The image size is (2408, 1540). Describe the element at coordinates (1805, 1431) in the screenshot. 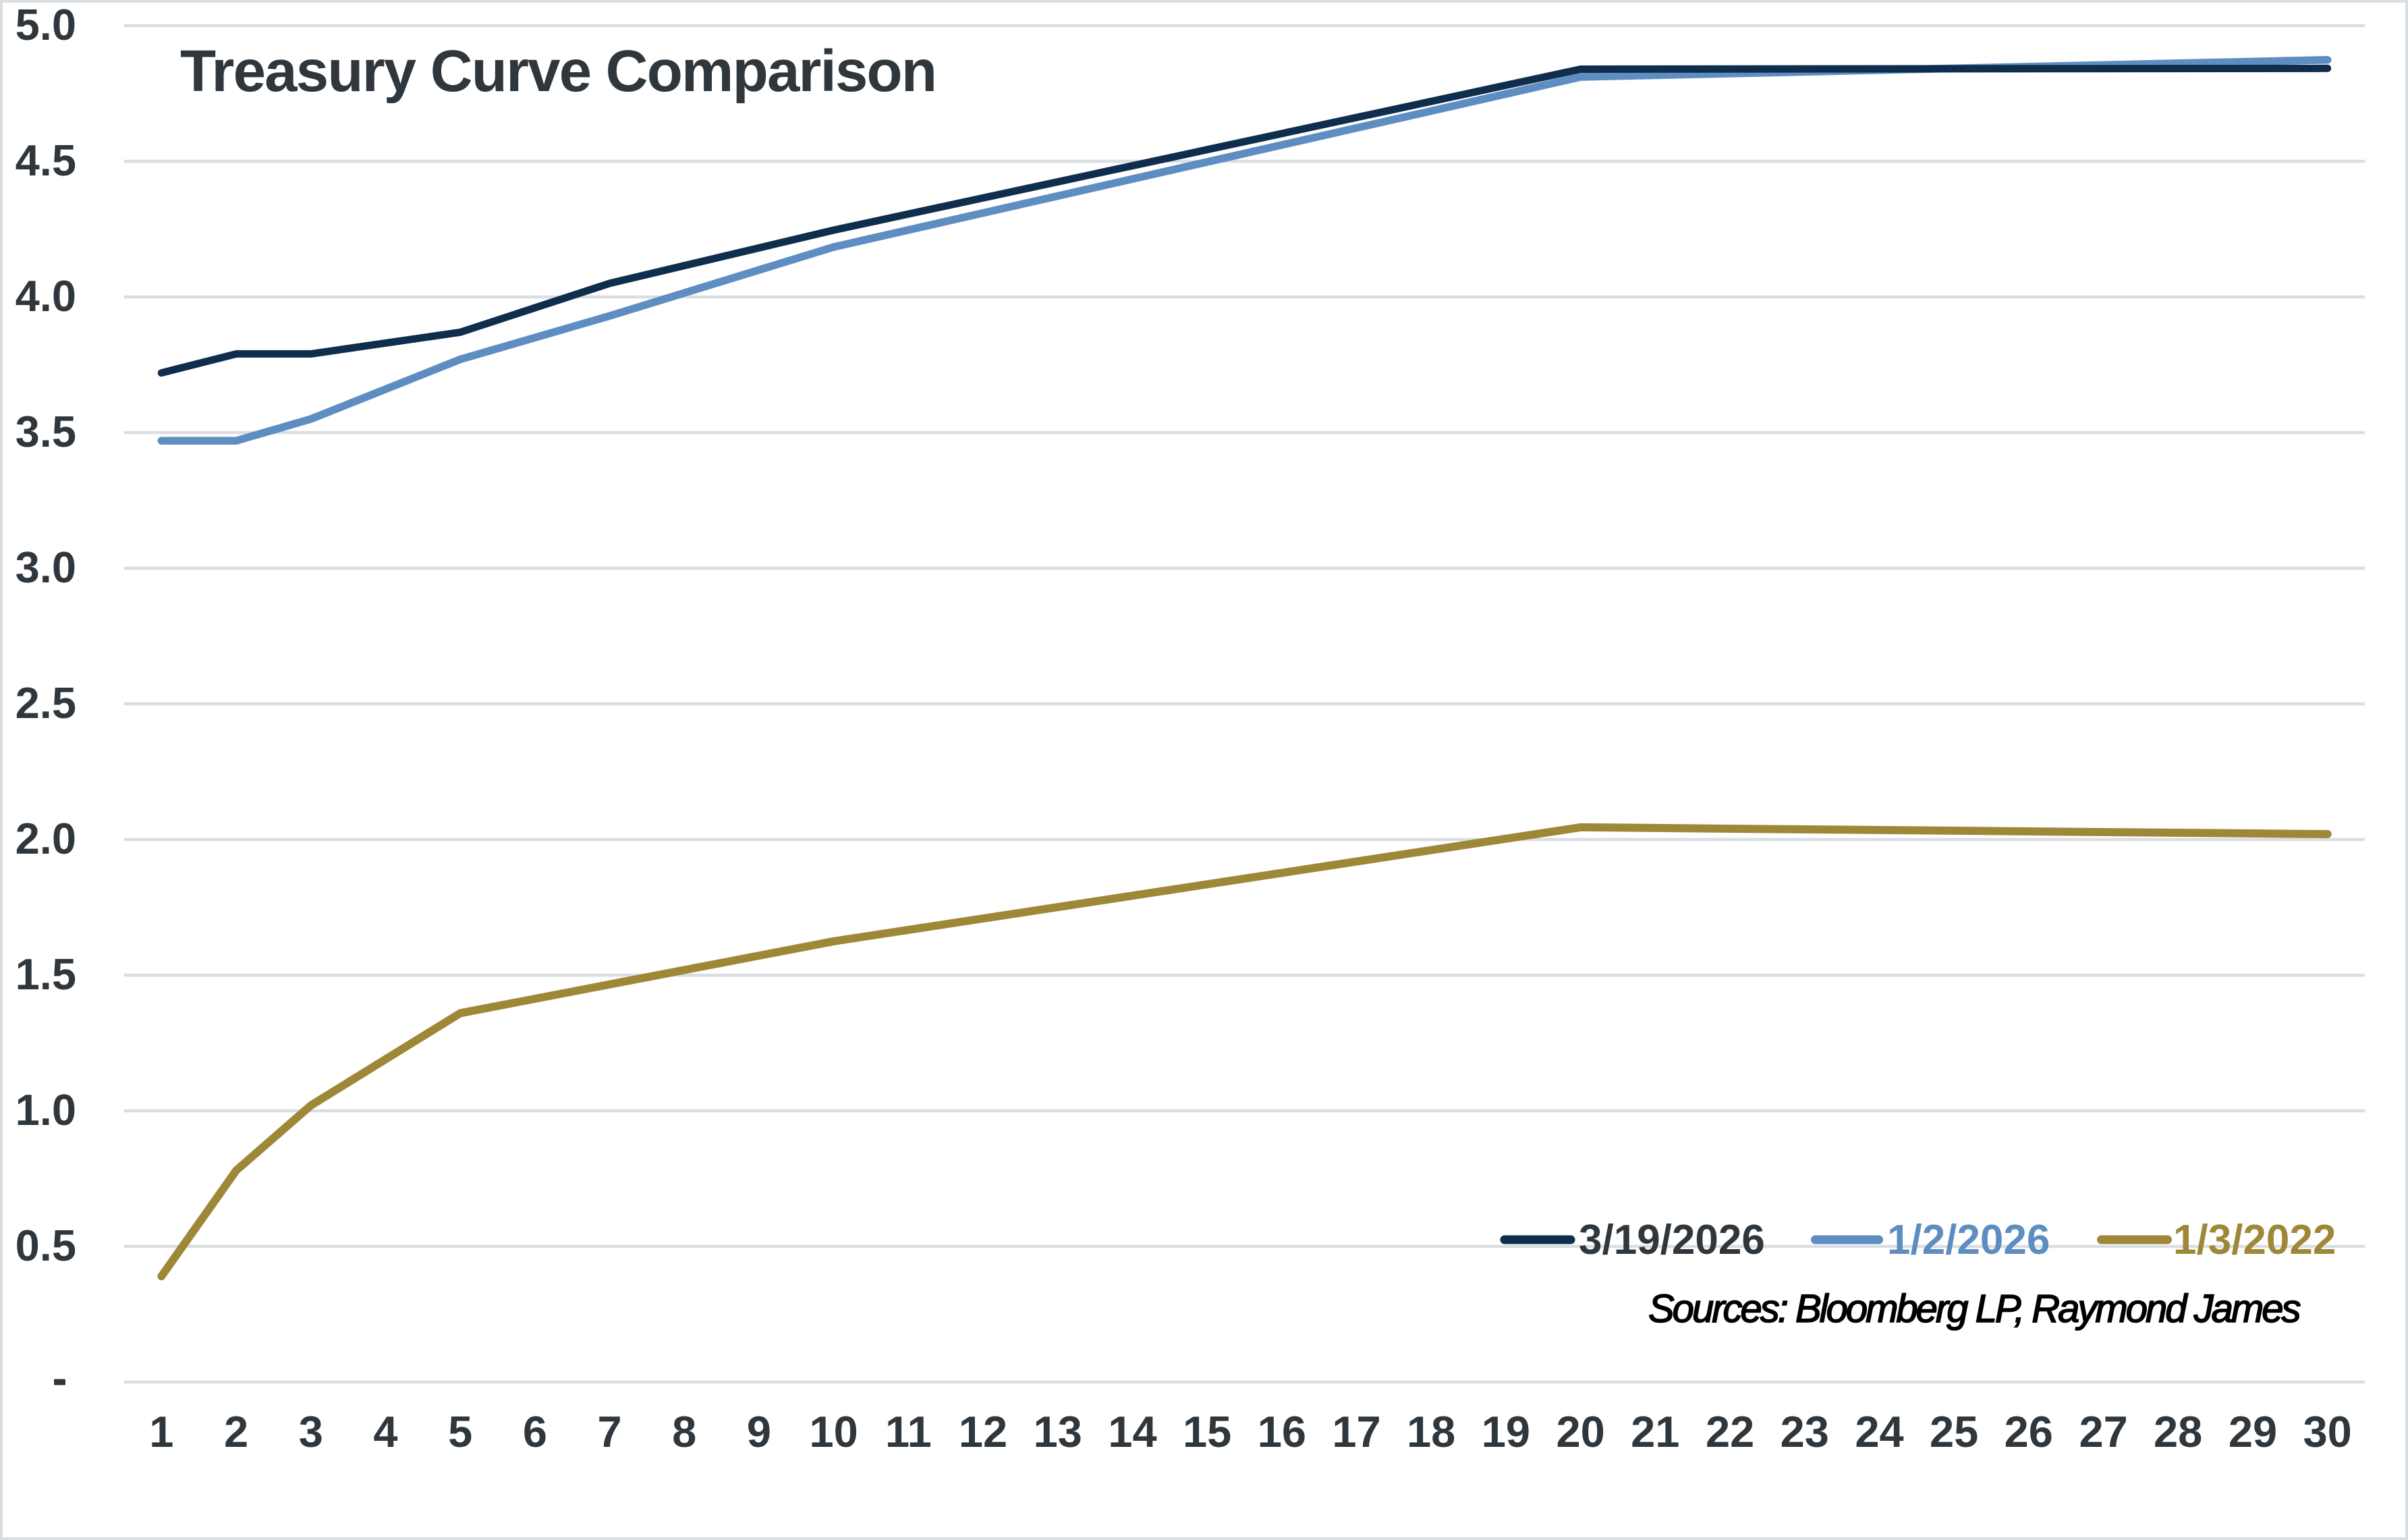

I see `svg-text: 23` at that location.